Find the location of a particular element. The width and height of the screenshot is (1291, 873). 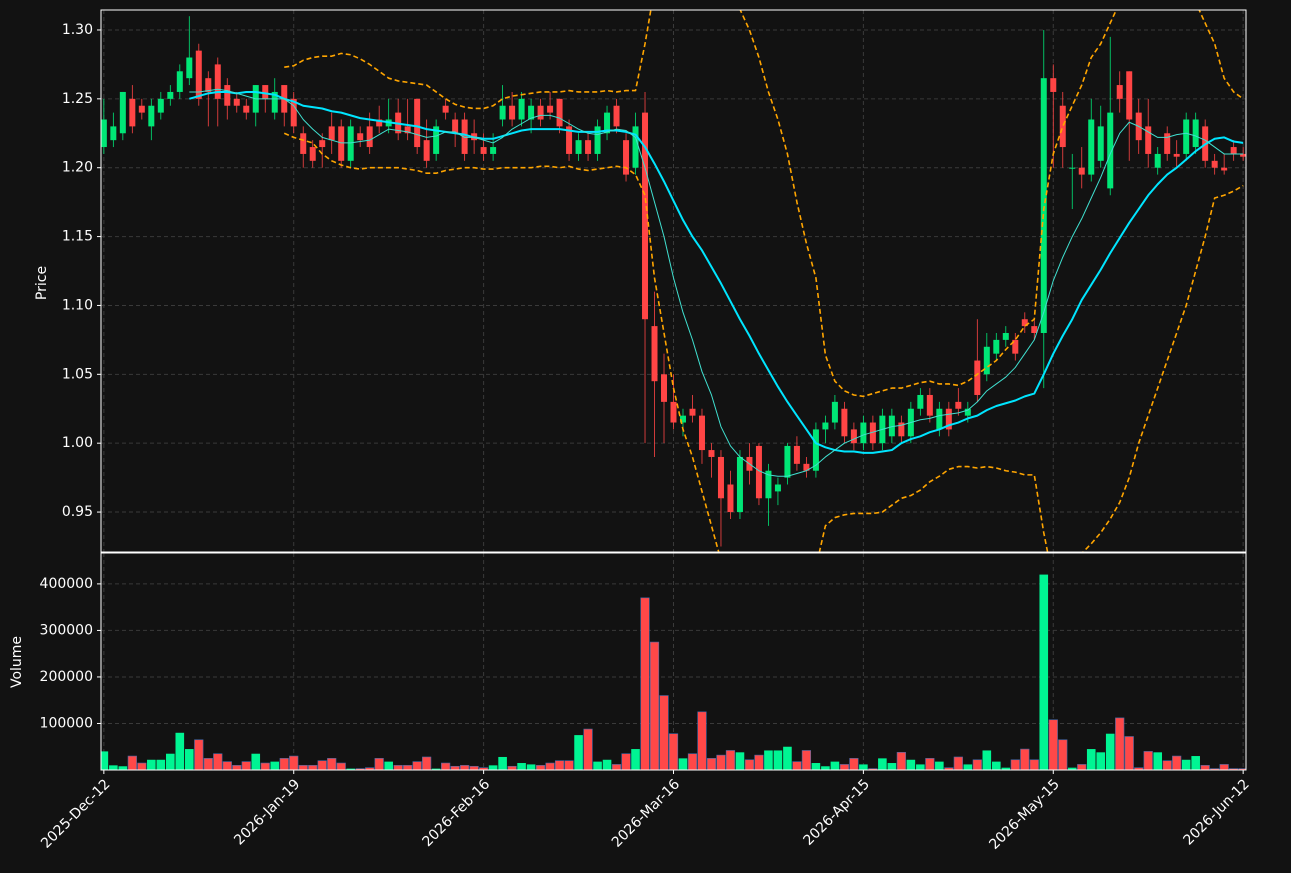

y-tick-label: 0.95 is located at coordinates (77, 512).